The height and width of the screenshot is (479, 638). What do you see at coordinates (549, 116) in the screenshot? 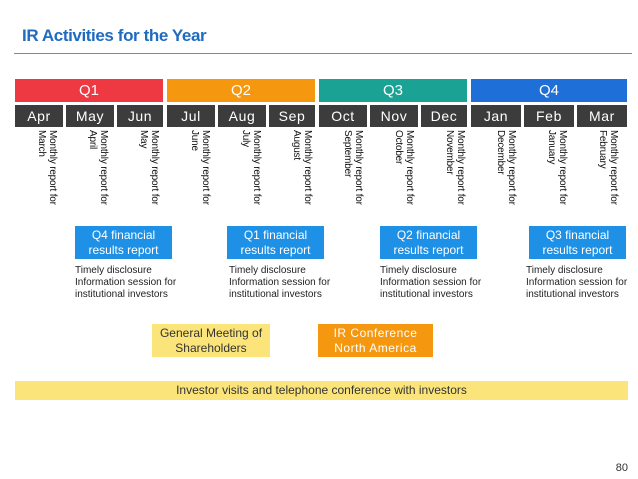
I see `month-feb: Feb` at bounding box center [549, 116].